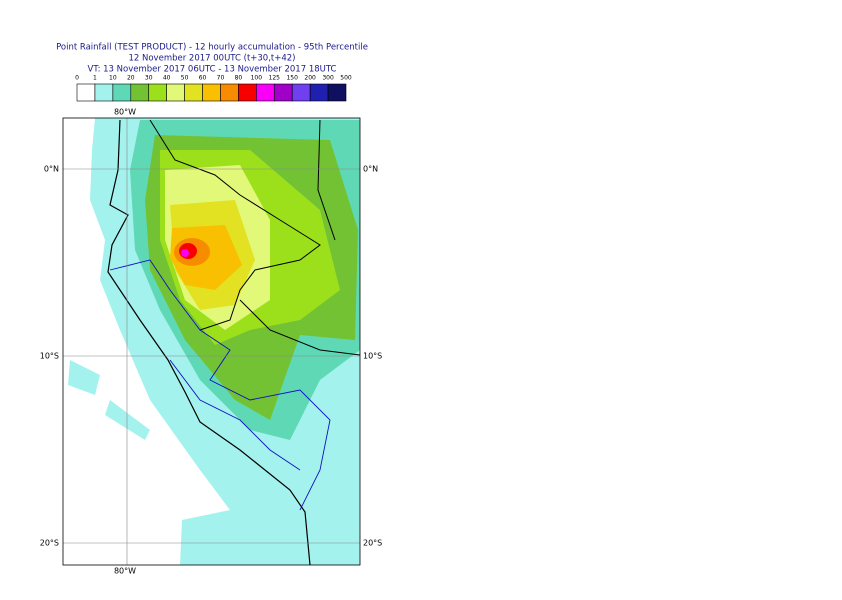  Describe the element at coordinates (149, 78) in the screenshot. I see `colorbar-tick-label: 30` at that location.